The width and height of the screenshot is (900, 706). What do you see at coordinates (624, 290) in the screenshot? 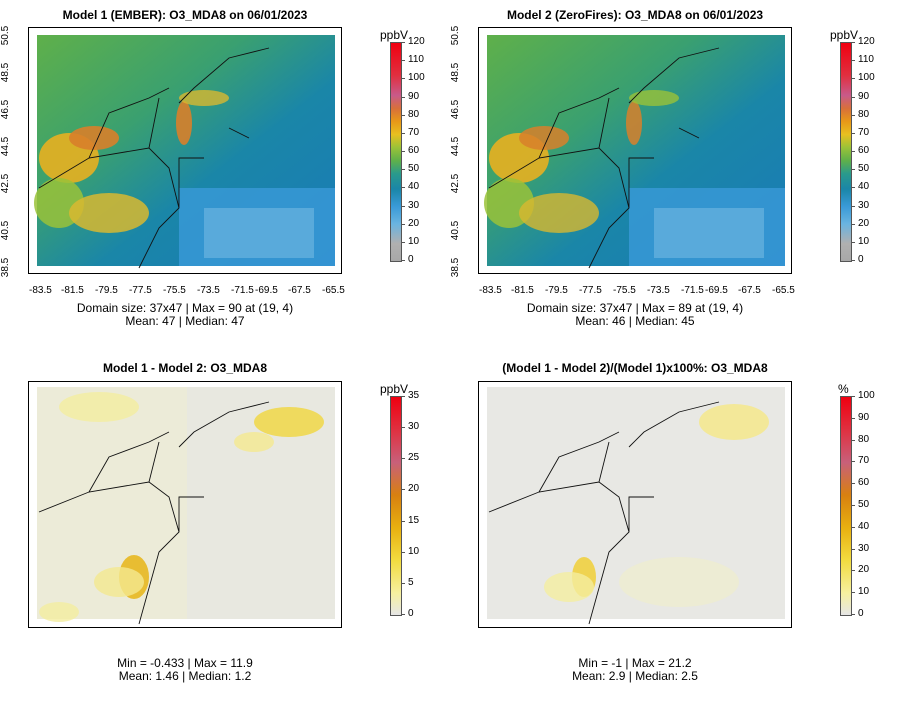
I see `x-tick: -75.5` at bounding box center [624, 290].